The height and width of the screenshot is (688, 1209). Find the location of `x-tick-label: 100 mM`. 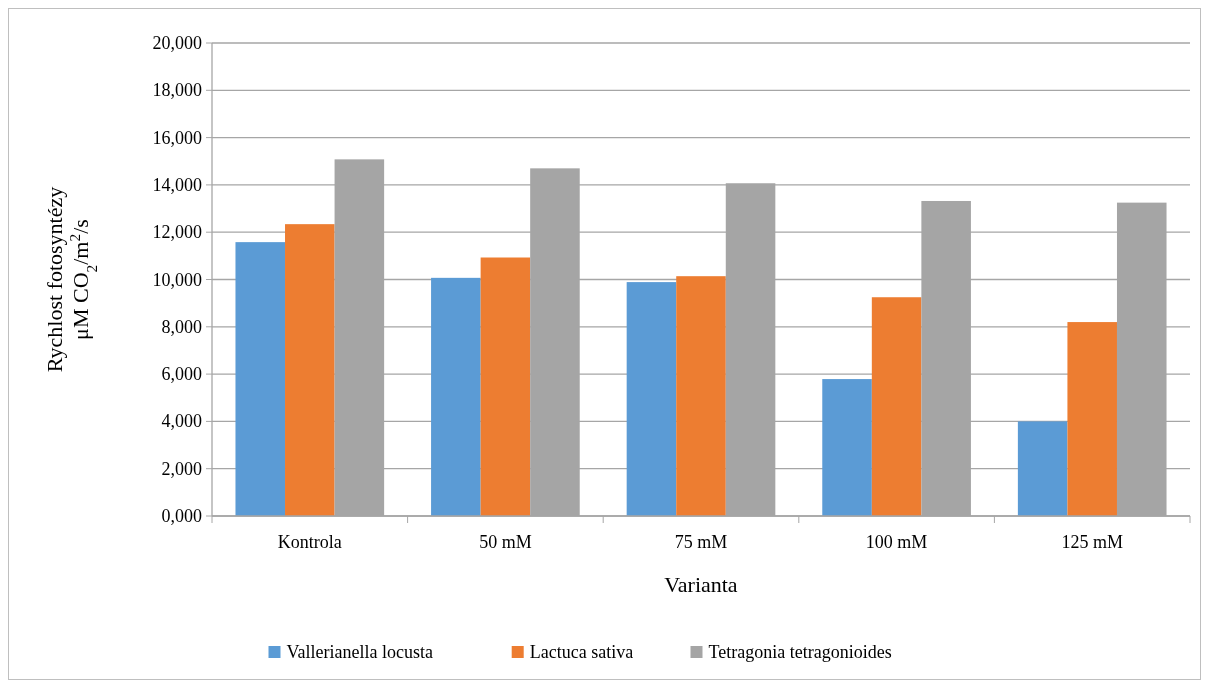

x-tick-label: 100 mM is located at coordinates (896, 542).